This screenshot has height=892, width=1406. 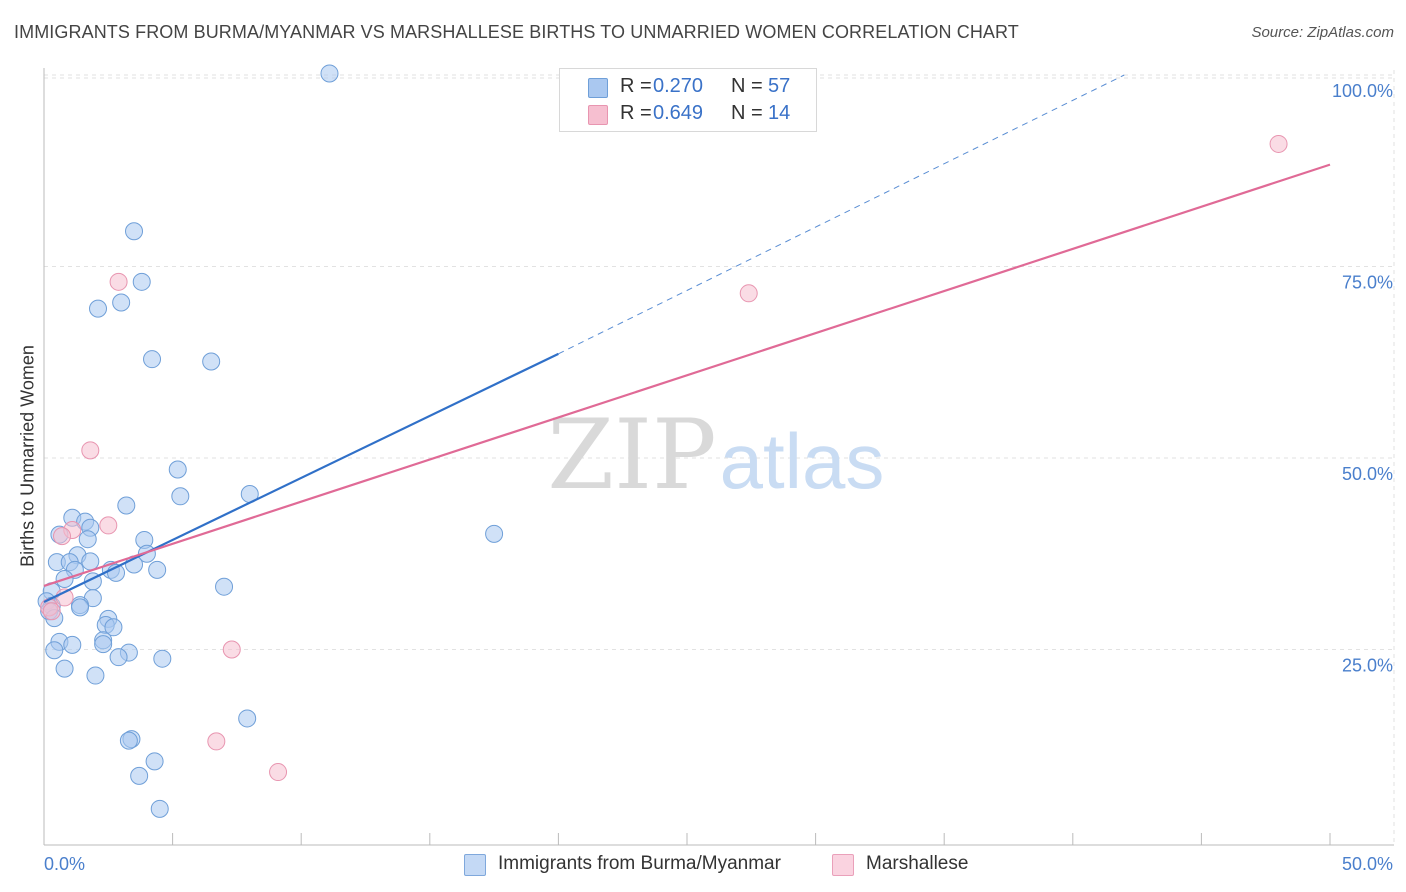 I want to click on watermark-atlas: atlas, so click(x=802, y=461).